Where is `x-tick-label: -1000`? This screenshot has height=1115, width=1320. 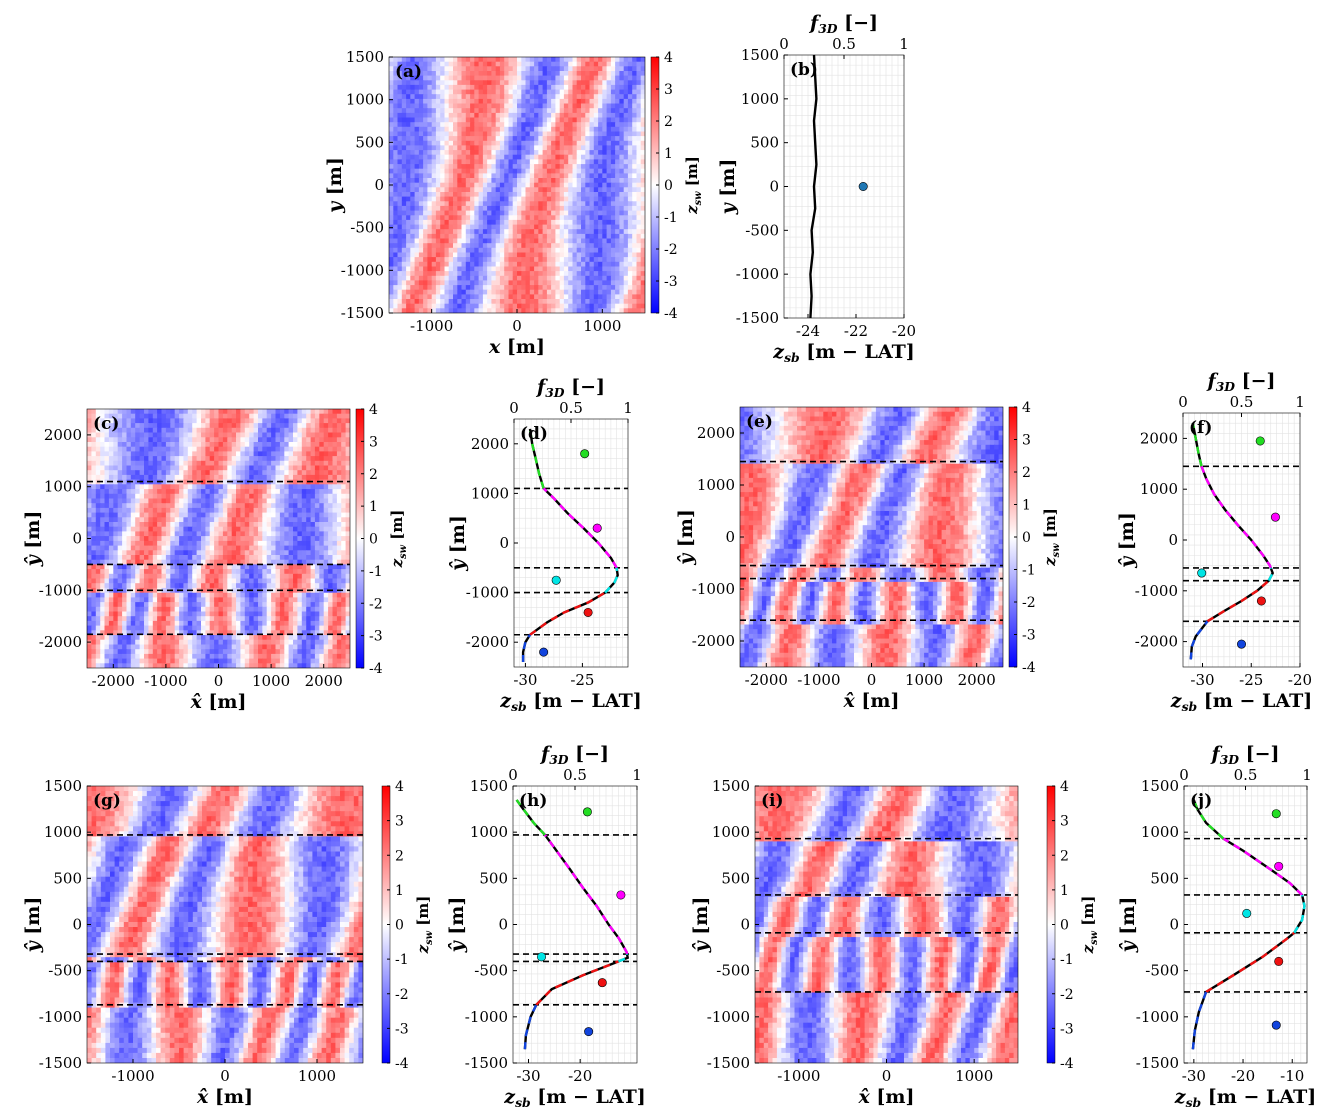
x-tick-label: -1000 is located at coordinates (165, 681).